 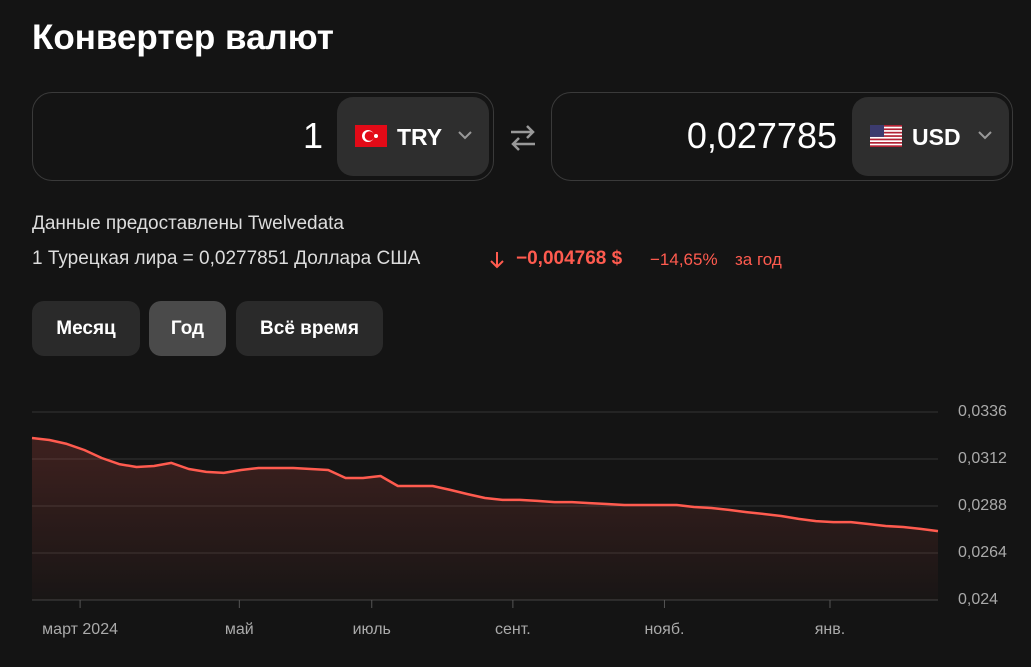 I want to click on rate-change: −0,004768 $, so click(x=569, y=258).